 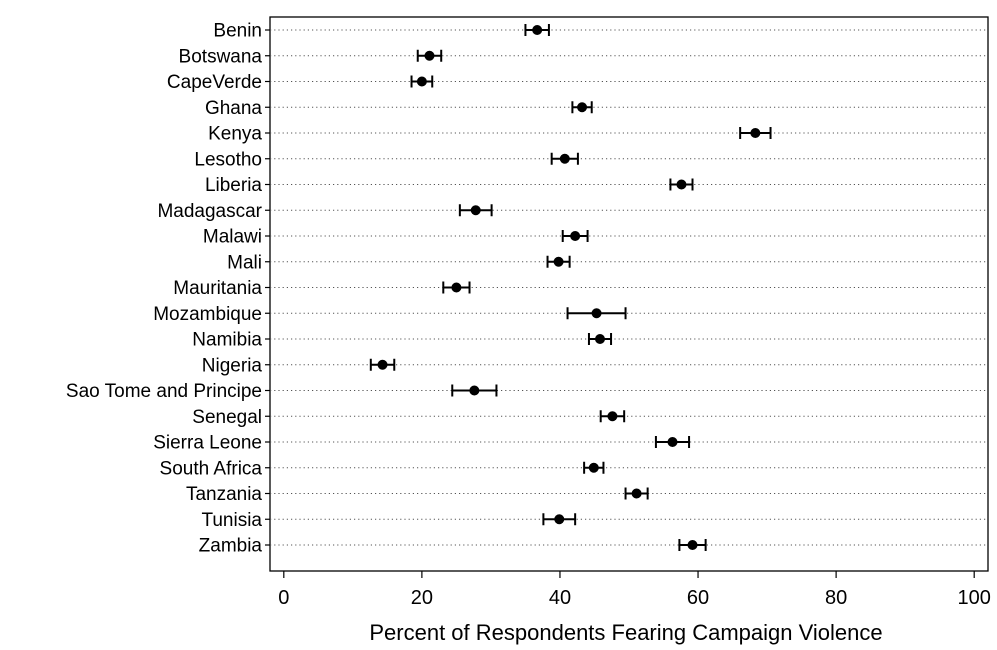 I want to click on x-tick-label: 80, so click(x=836, y=598).